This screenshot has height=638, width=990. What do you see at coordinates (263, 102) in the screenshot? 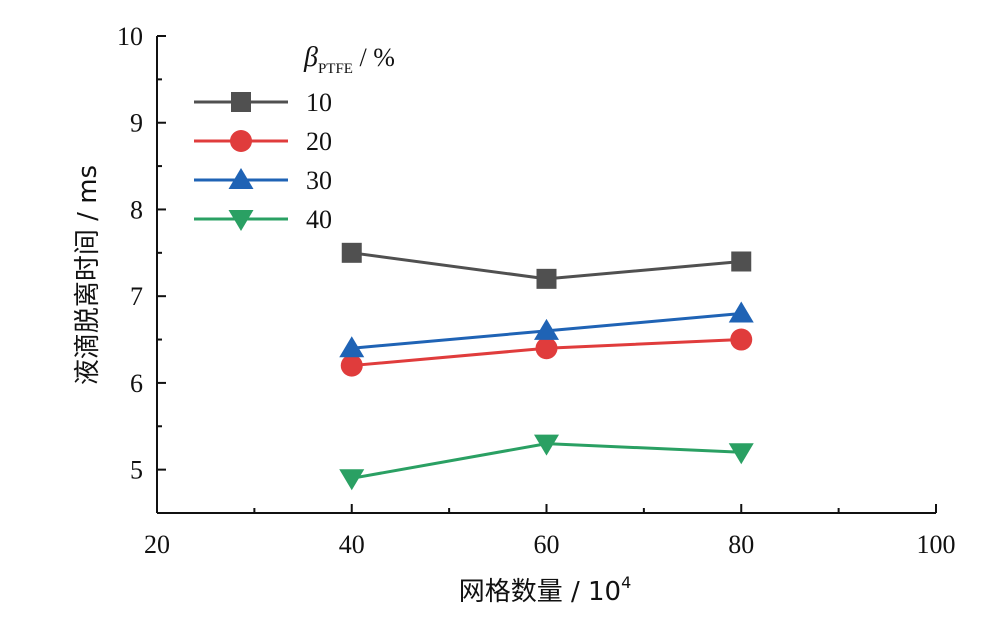
I see `legend-item: 10` at bounding box center [263, 102].